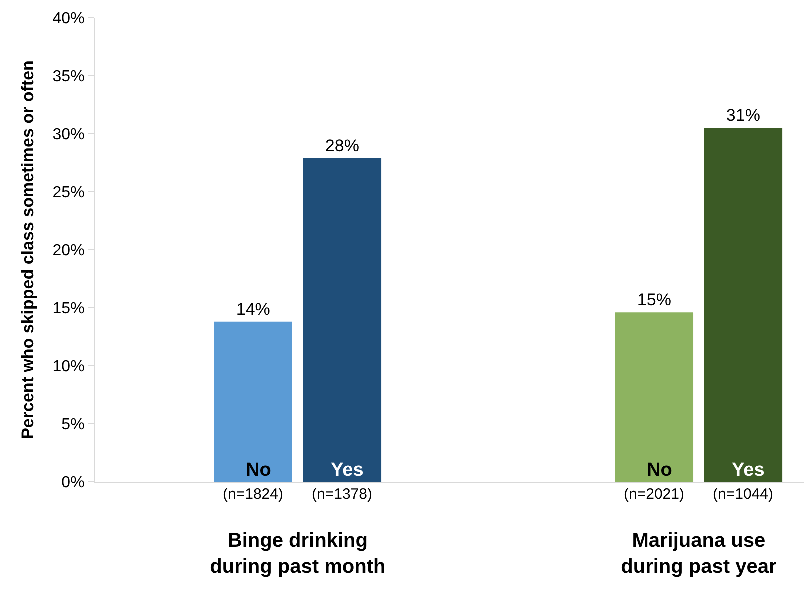 Image resolution: width=804 pixels, height=589 pixels. What do you see at coordinates (253, 494) in the screenshot?
I see `text: (n=1824)` at bounding box center [253, 494].